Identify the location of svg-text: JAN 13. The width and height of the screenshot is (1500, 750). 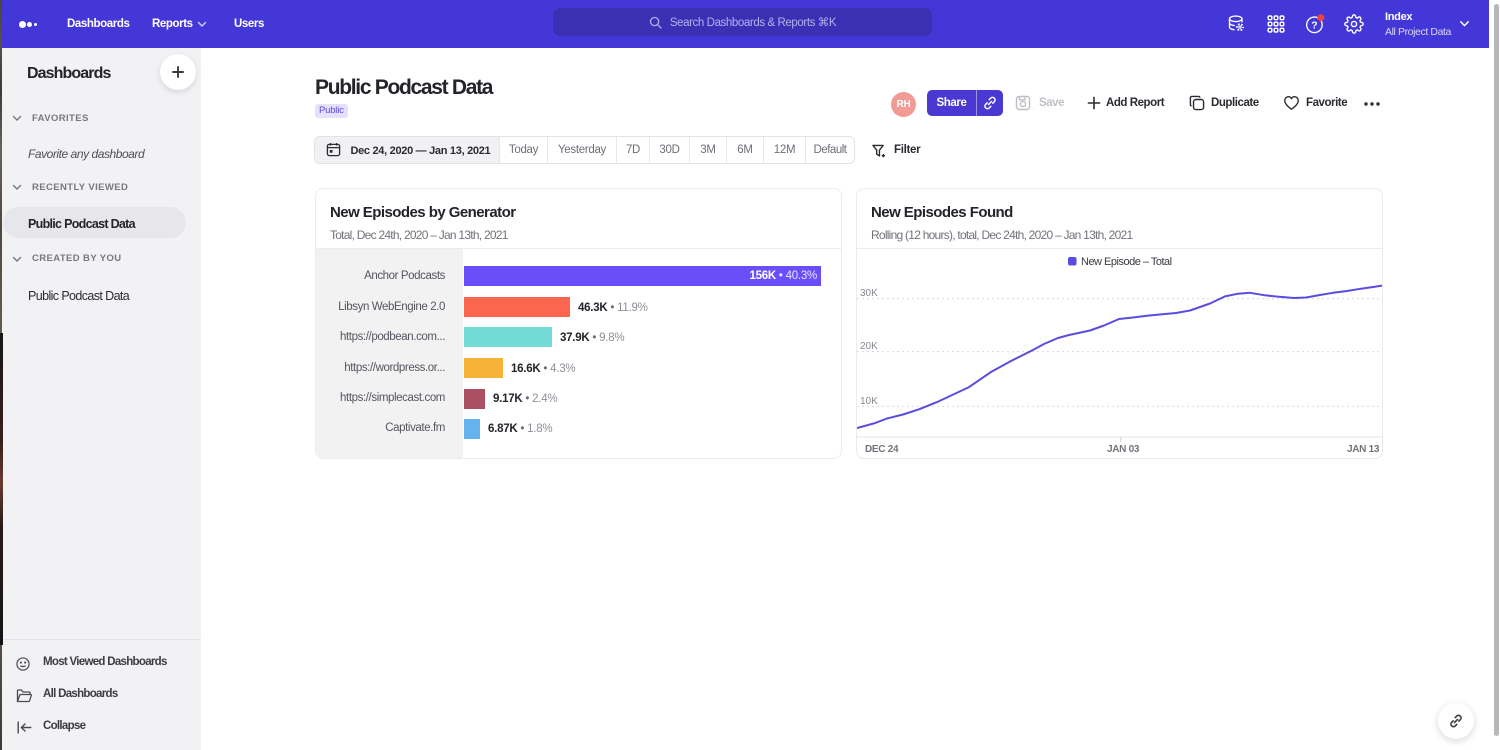
(1363, 449).